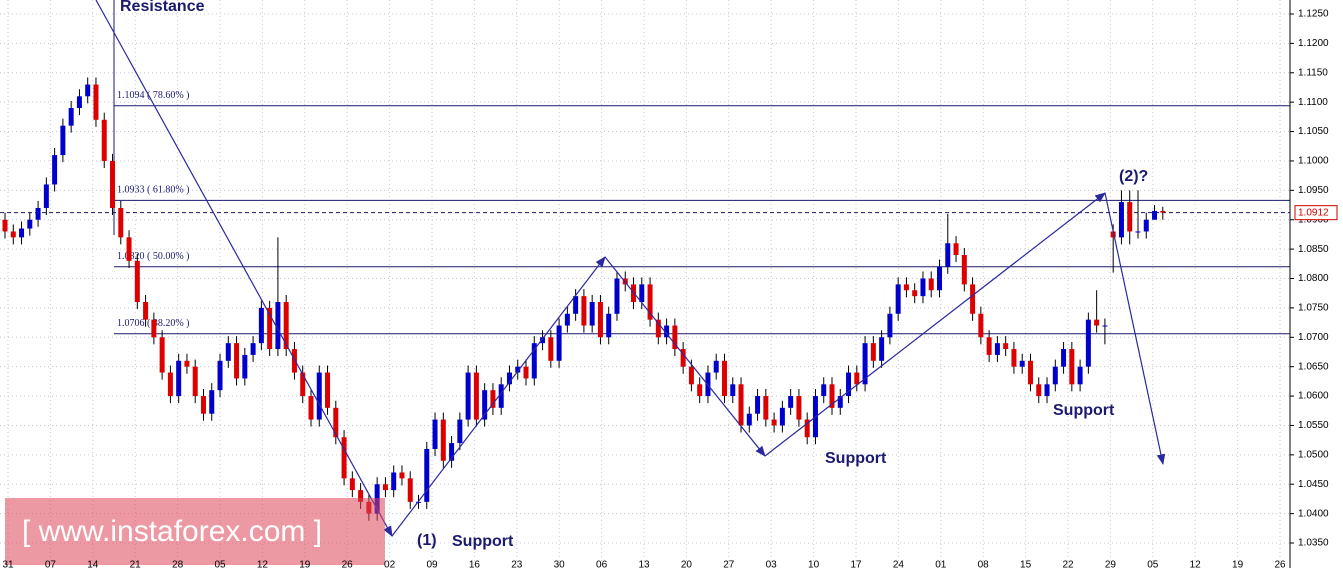  Describe the element at coordinates (772, 564) in the screenshot. I see `x-tick-label: 03` at that location.